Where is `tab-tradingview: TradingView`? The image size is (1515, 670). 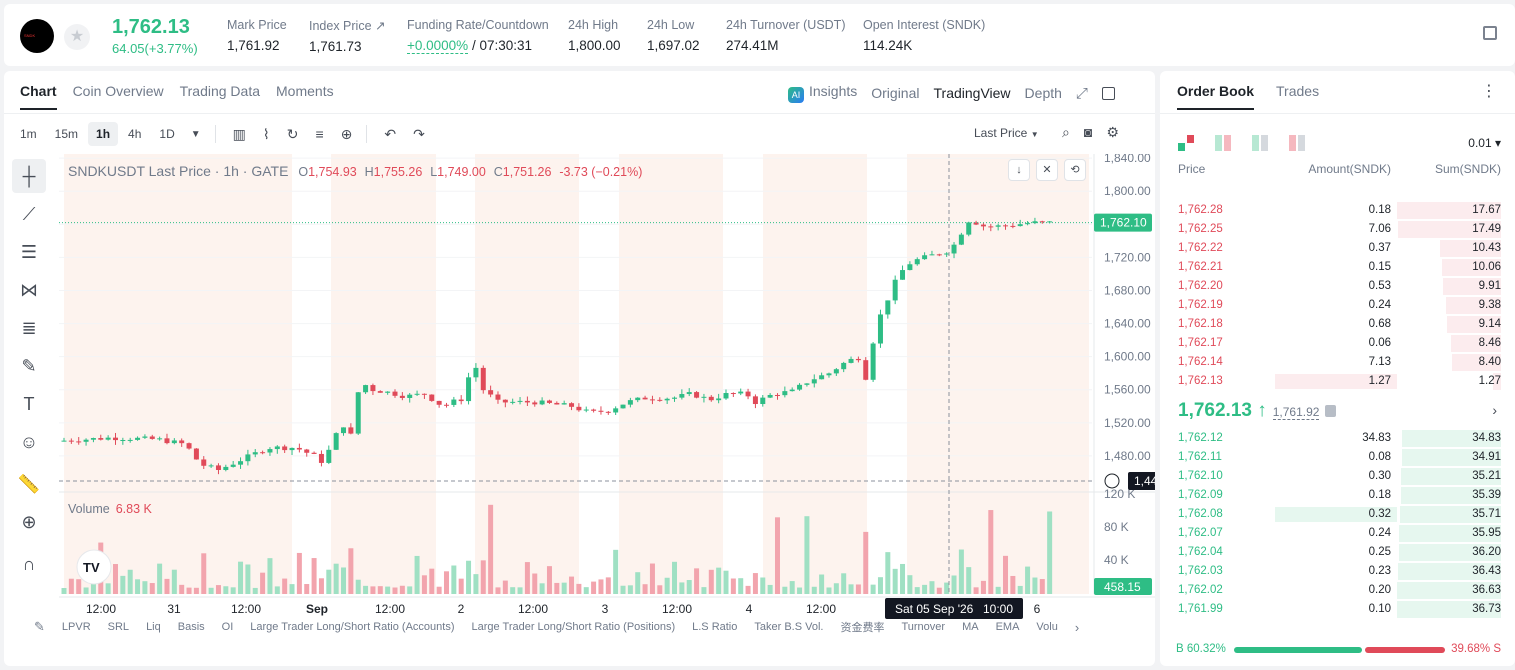 tab-tradingview: TradingView is located at coordinates (972, 93).